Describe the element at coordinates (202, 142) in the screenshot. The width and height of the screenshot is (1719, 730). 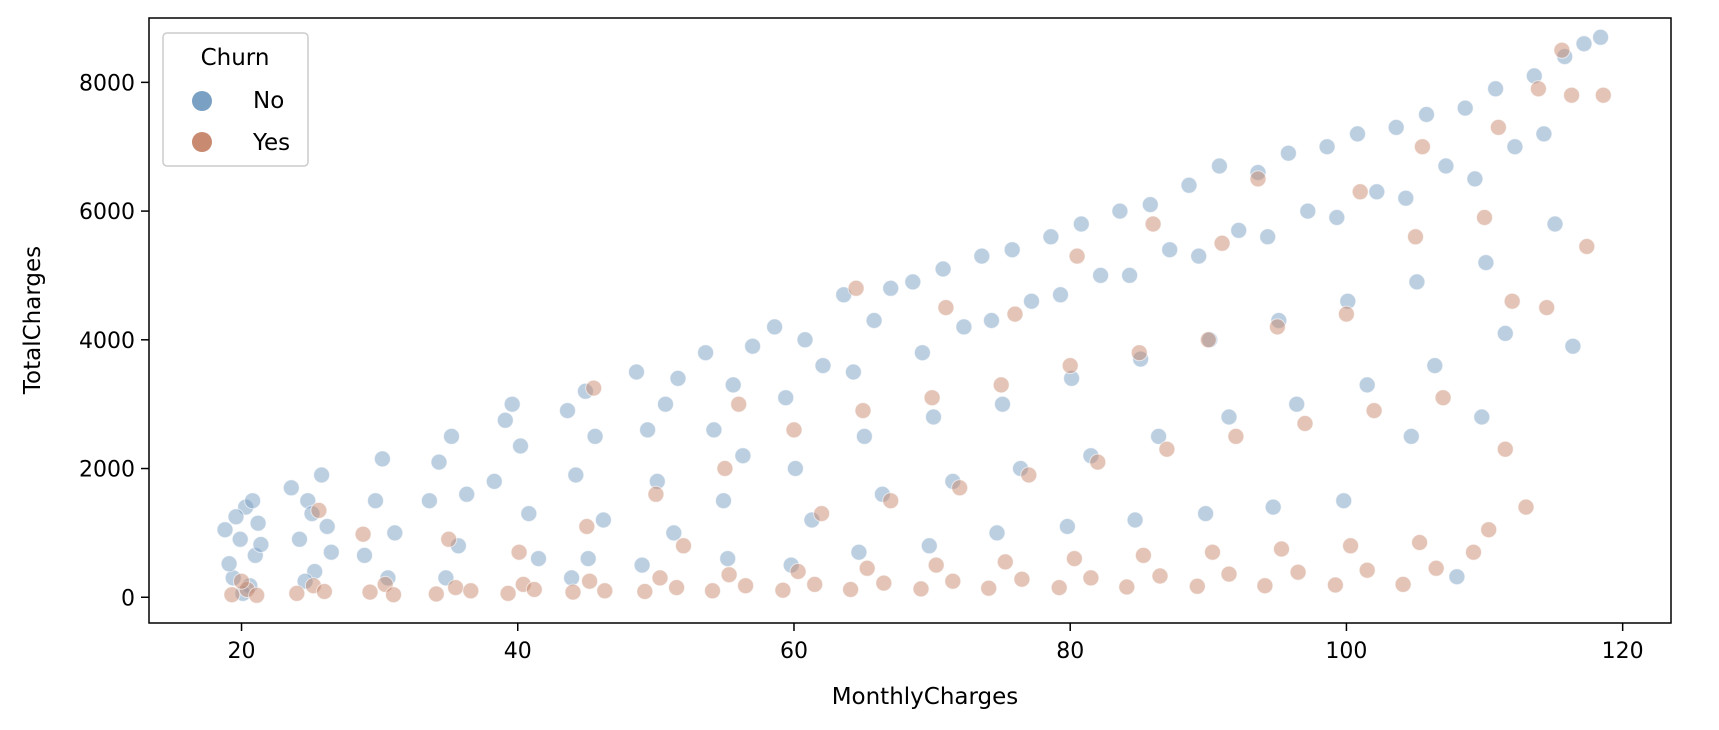
I see `legend-marker-yes` at that location.